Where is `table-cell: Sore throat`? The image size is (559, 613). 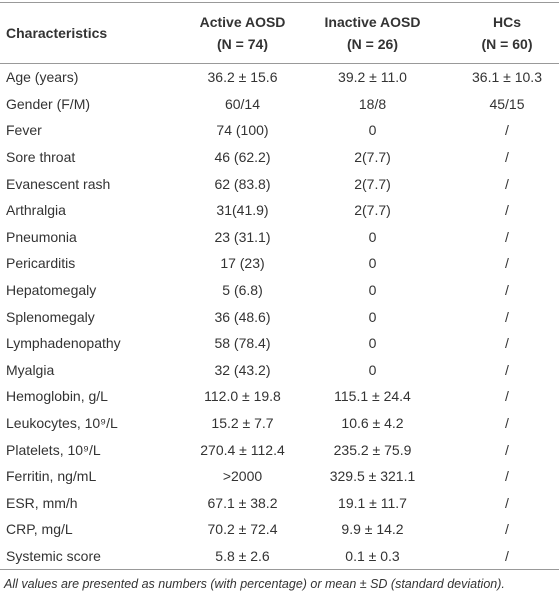 table-cell: Sore throat is located at coordinates (41, 157).